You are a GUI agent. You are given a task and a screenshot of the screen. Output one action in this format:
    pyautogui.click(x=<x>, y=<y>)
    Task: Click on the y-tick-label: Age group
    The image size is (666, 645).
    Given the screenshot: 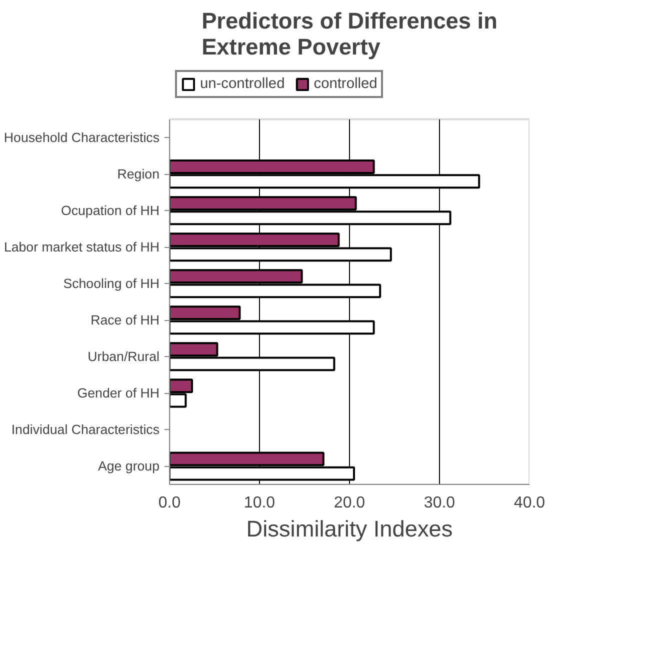 What is the action you would take?
    pyautogui.click(x=129, y=466)
    